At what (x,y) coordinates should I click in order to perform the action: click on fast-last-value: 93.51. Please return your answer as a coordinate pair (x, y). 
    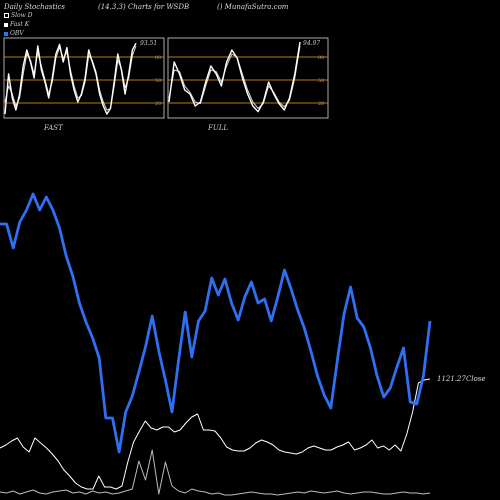
    Looking at the image, I should click on (148, 43).